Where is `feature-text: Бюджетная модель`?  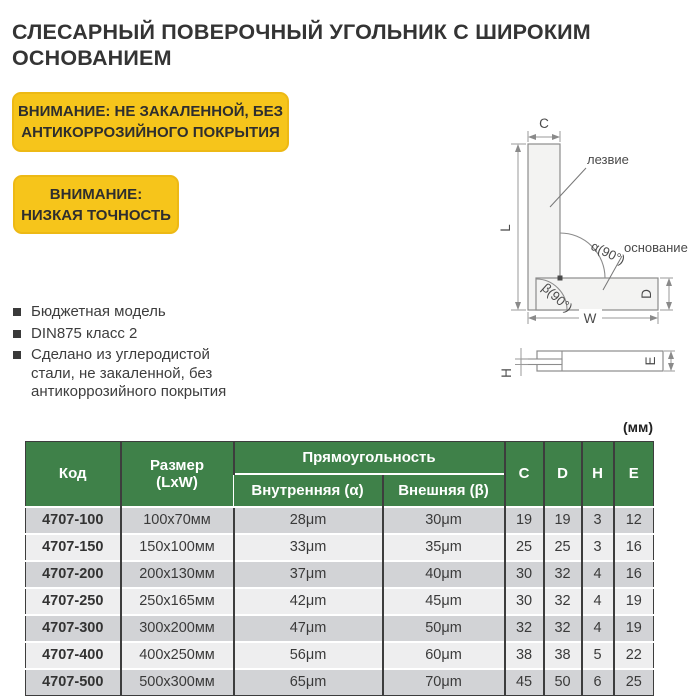
feature-text: Бюджетная модель is located at coordinates (98, 311).